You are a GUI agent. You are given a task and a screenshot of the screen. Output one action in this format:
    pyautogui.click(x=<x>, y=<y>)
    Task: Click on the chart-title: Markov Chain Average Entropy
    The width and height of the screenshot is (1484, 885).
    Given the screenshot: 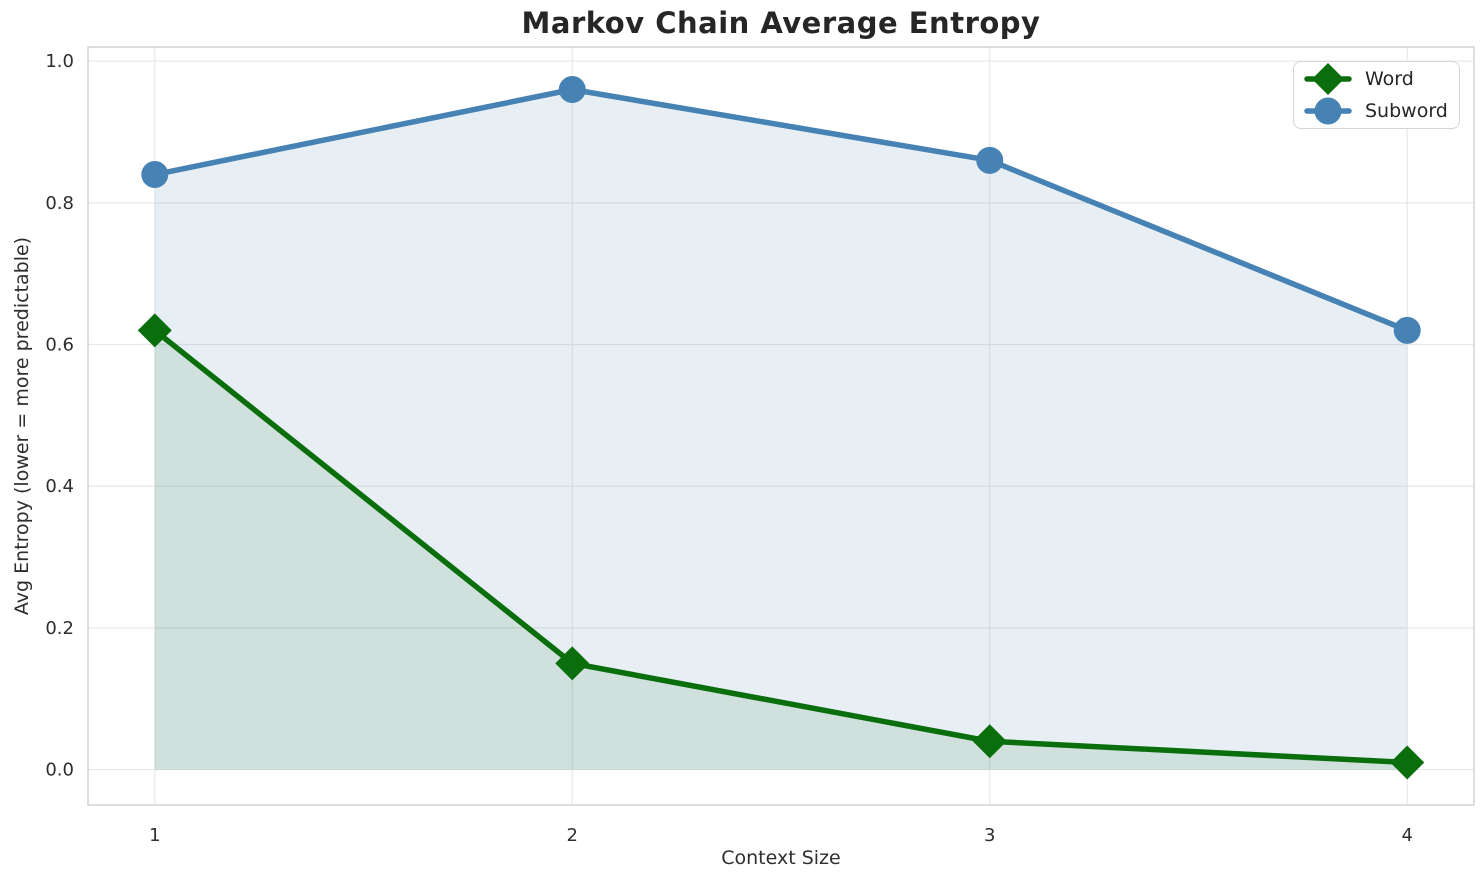 What is the action you would take?
    pyautogui.click(x=781, y=23)
    